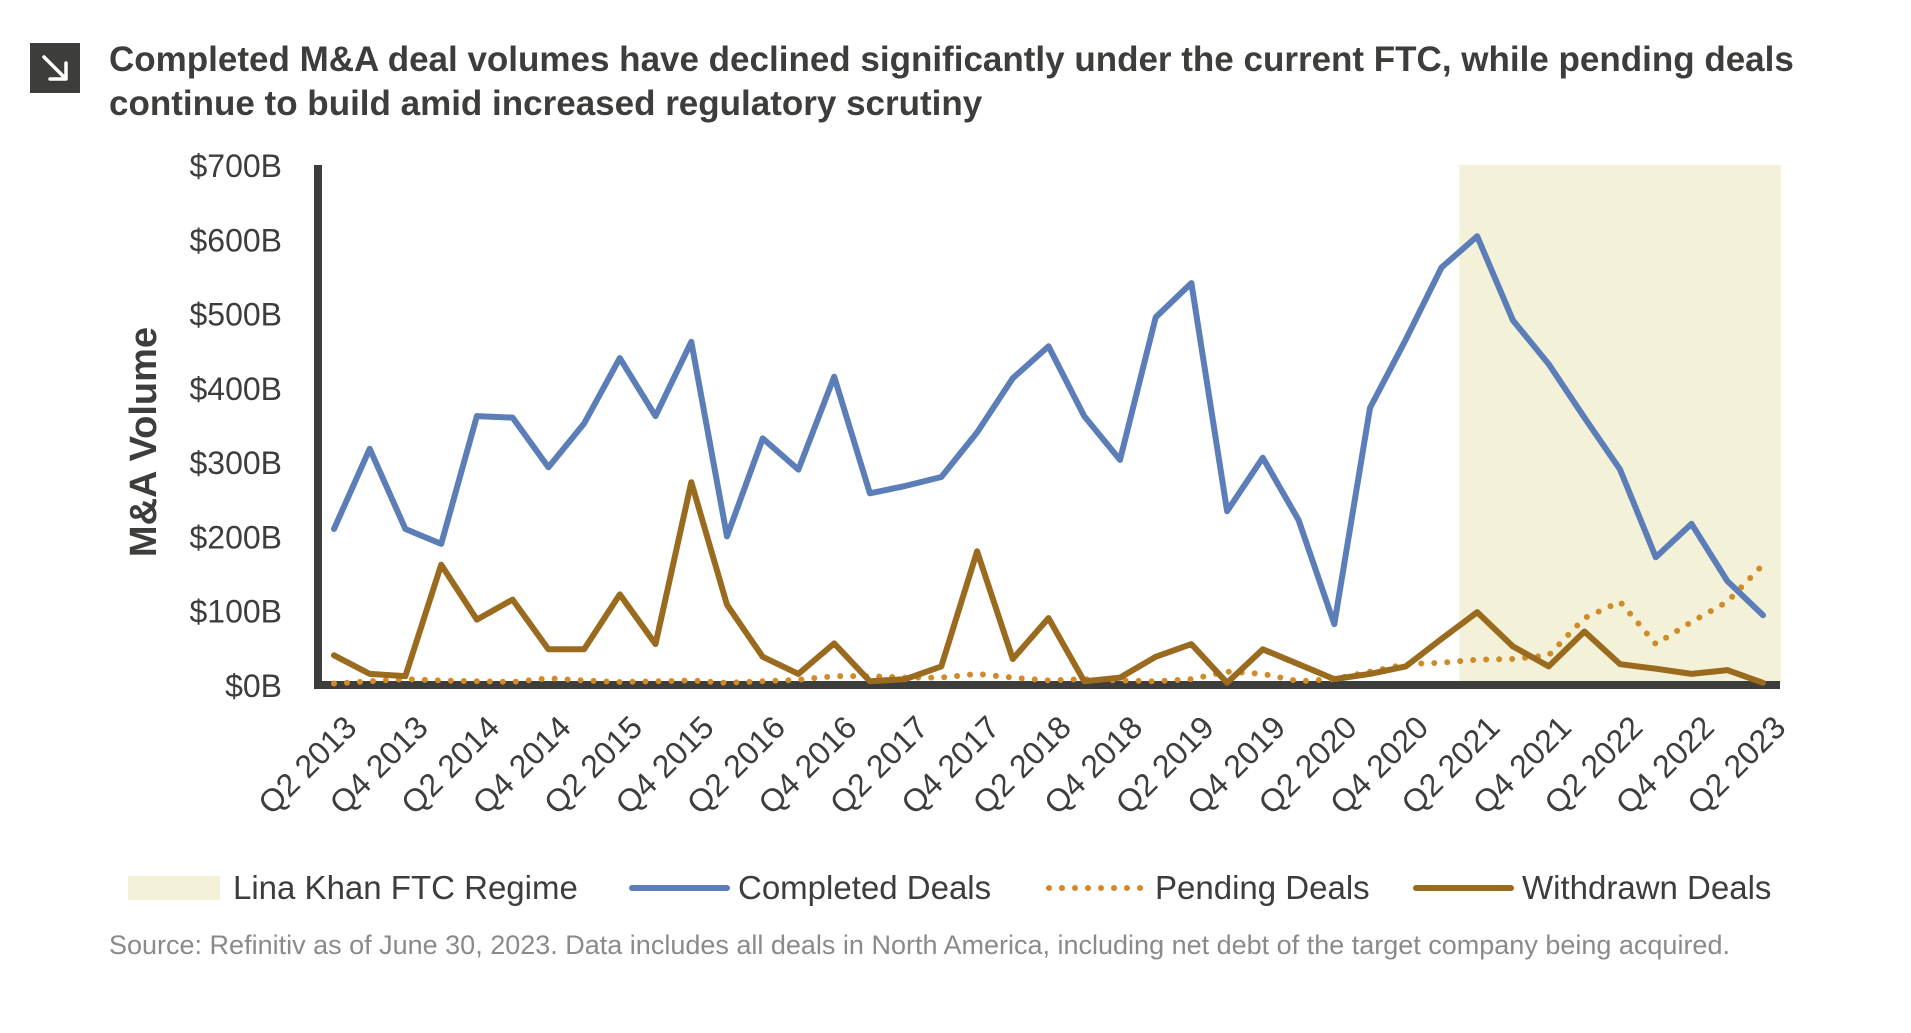  Describe the element at coordinates (55, 68) in the screenshot. I see `arrow-down-right-icon` at that location.